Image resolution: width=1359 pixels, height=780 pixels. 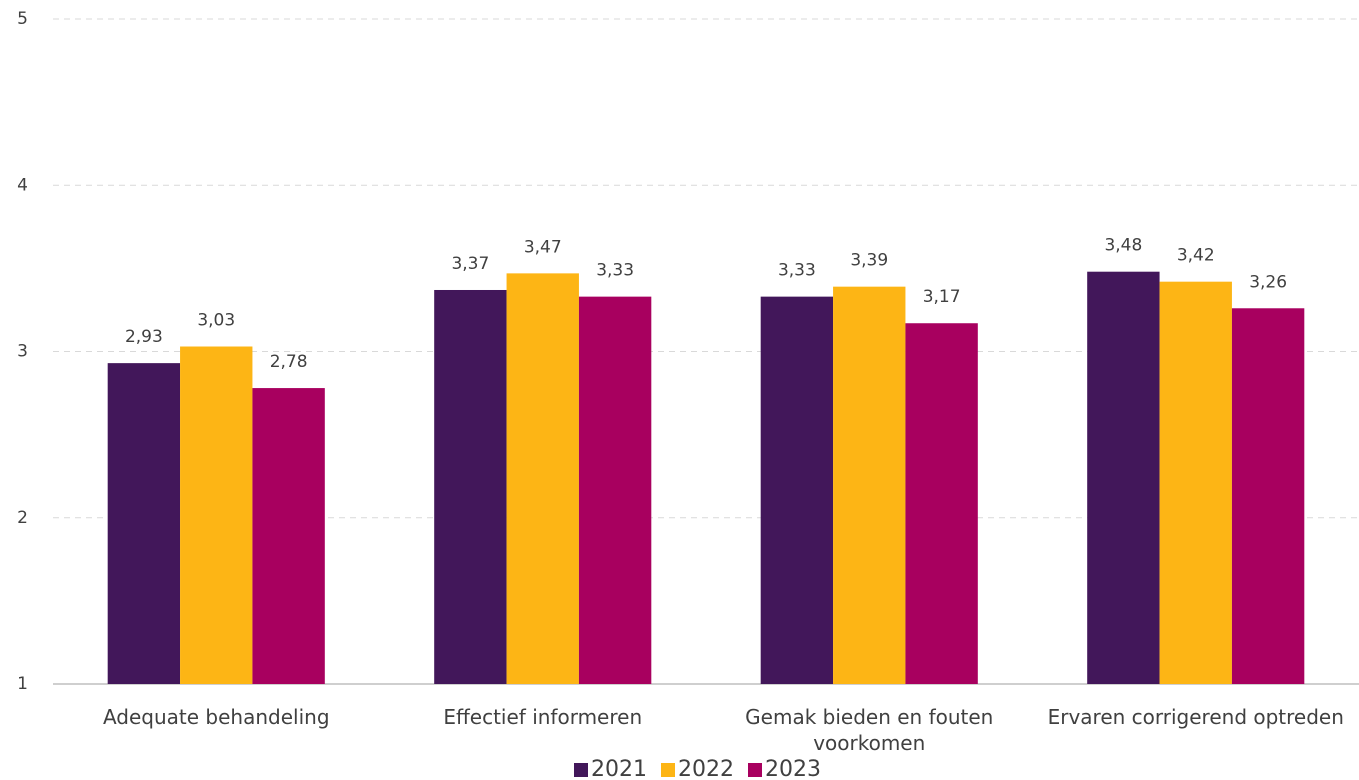 I want to click on y-tick-label: 3, so click(x=22, y=352).